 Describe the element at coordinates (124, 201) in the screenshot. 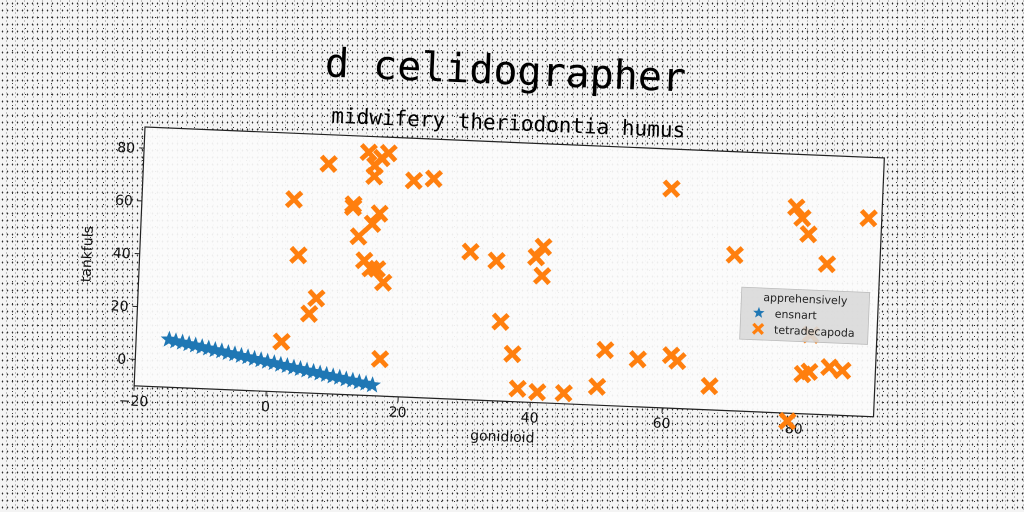

I see `y-tick-label: 60` at that location.